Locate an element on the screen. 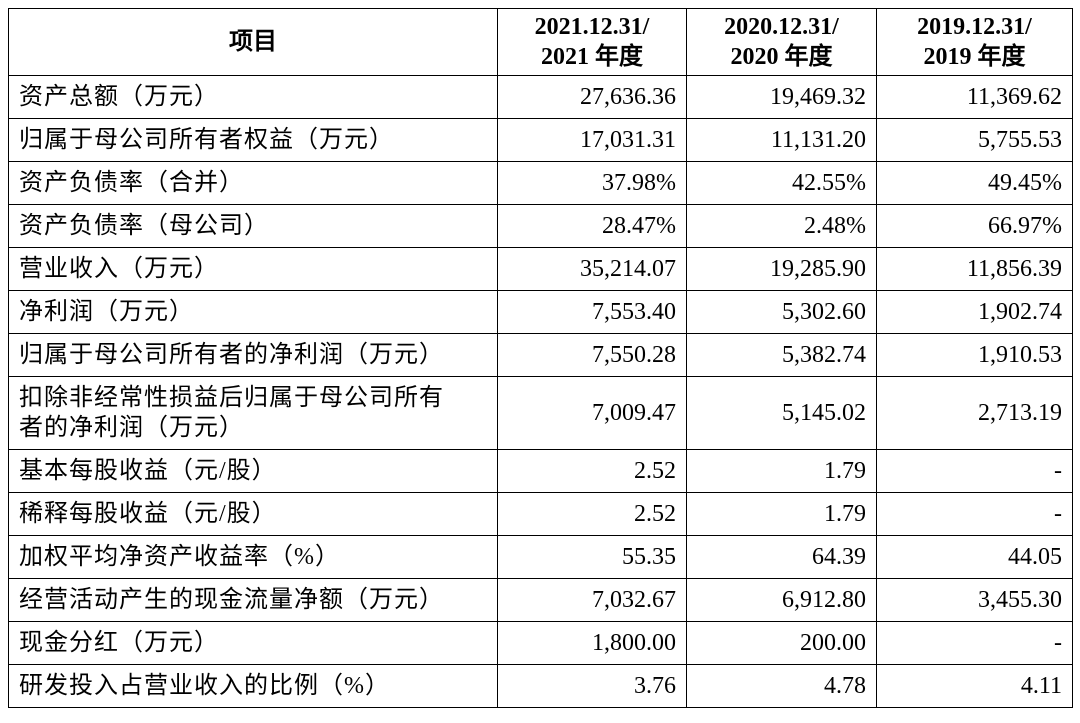  header-cell: 2021.12.31/2021 年度 is located at coordinates (592, 42).